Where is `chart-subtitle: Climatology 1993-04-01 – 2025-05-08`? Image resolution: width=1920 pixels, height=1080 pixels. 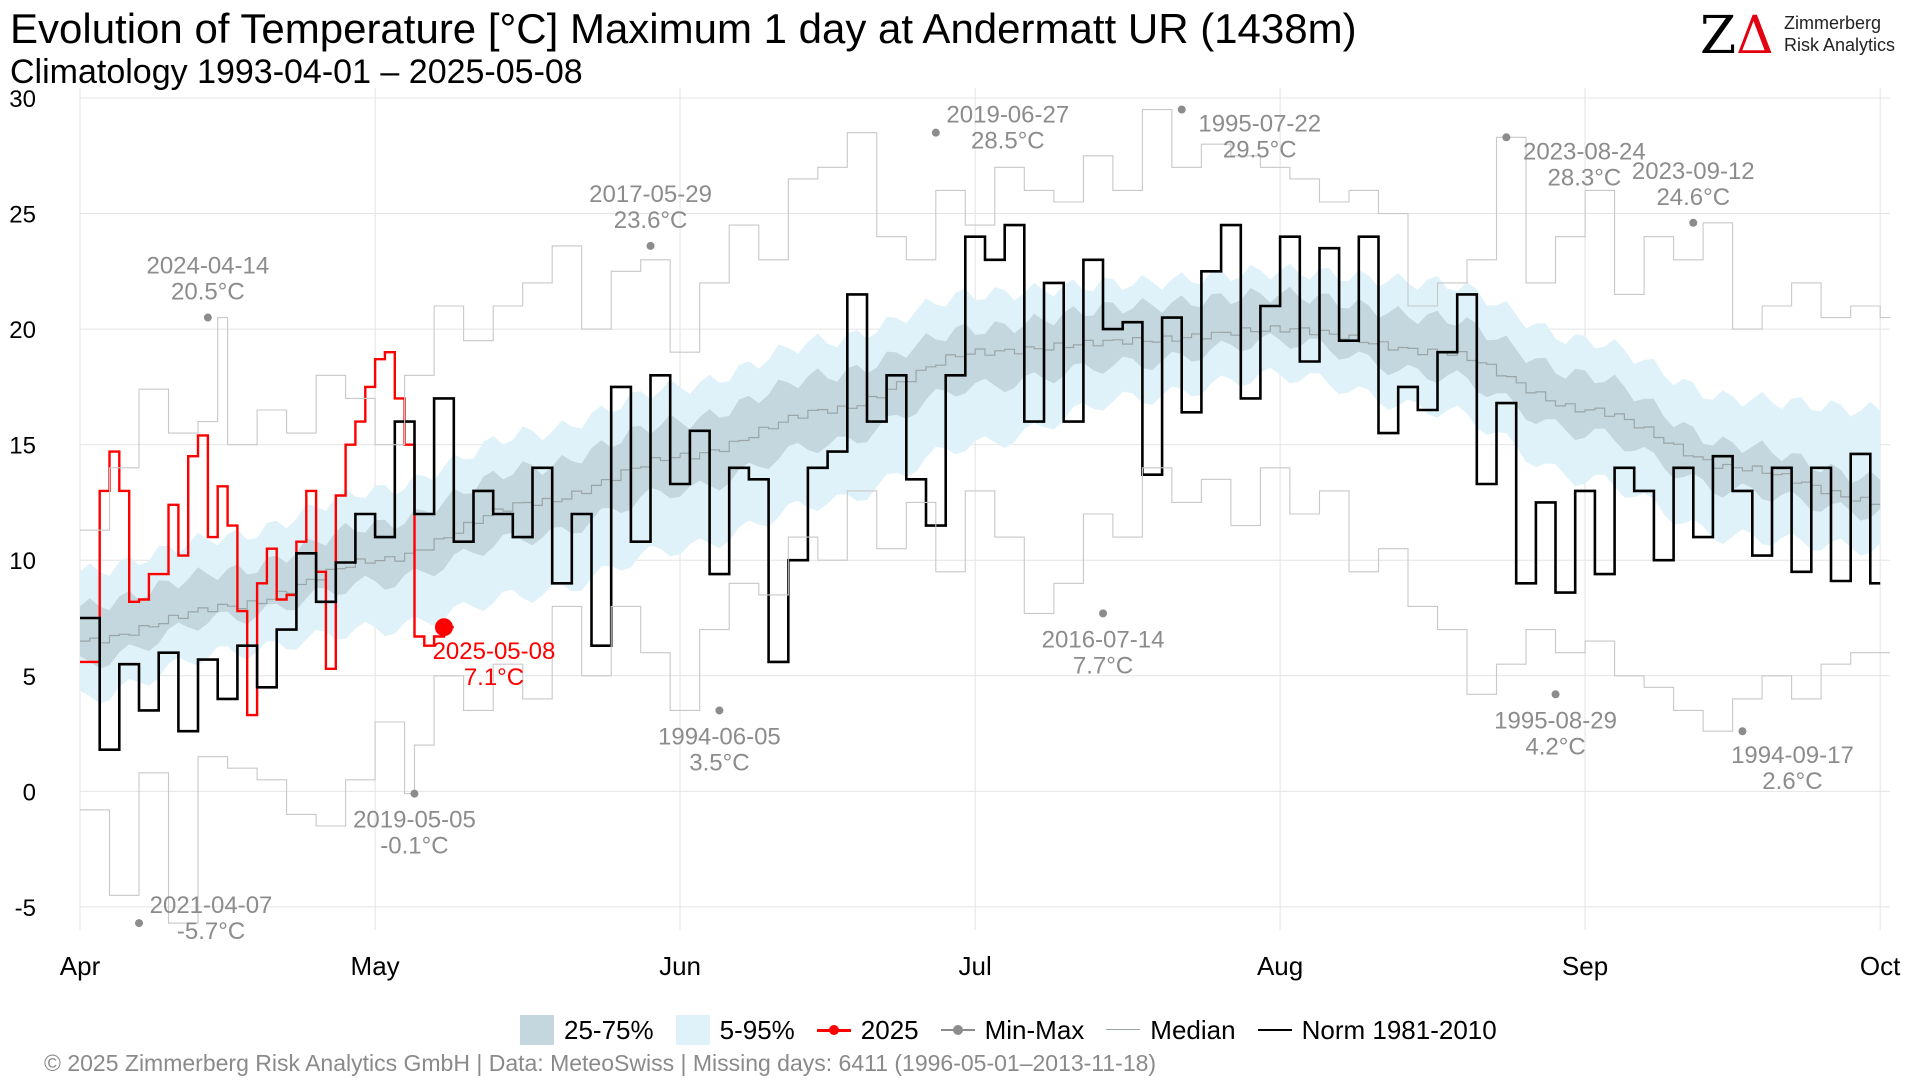
chart-subtitle: Climatology 1993-04-01 – 2025-05-08 is located at coordinates (296, 72).